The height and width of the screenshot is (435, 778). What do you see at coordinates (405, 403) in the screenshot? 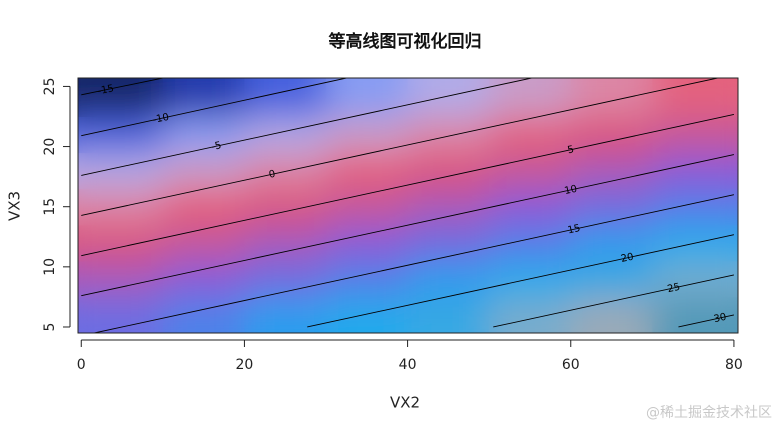
I see `x-axis-label: VX2` at bounding box center [405, 403].